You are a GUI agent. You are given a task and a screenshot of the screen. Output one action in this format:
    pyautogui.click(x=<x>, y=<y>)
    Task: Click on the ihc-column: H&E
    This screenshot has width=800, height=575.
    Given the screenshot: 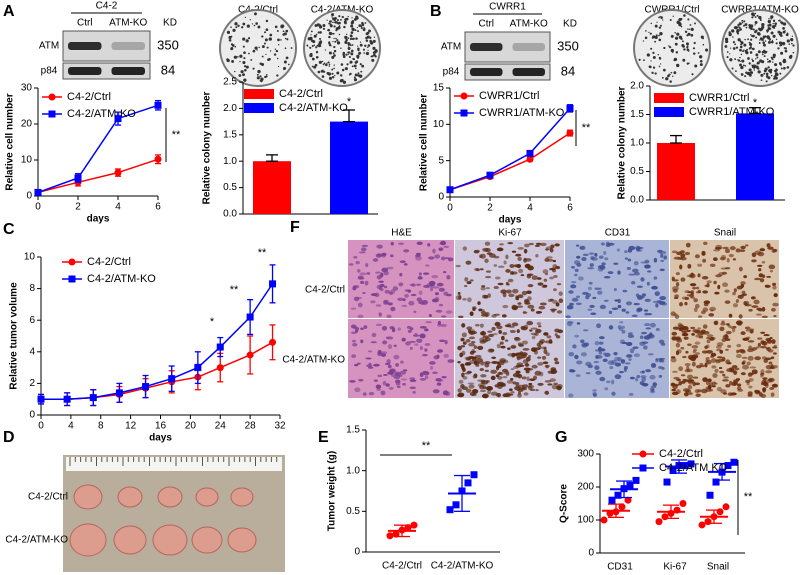 What is the action you would take?
    pyautogui.click(x=401, y=233)
    